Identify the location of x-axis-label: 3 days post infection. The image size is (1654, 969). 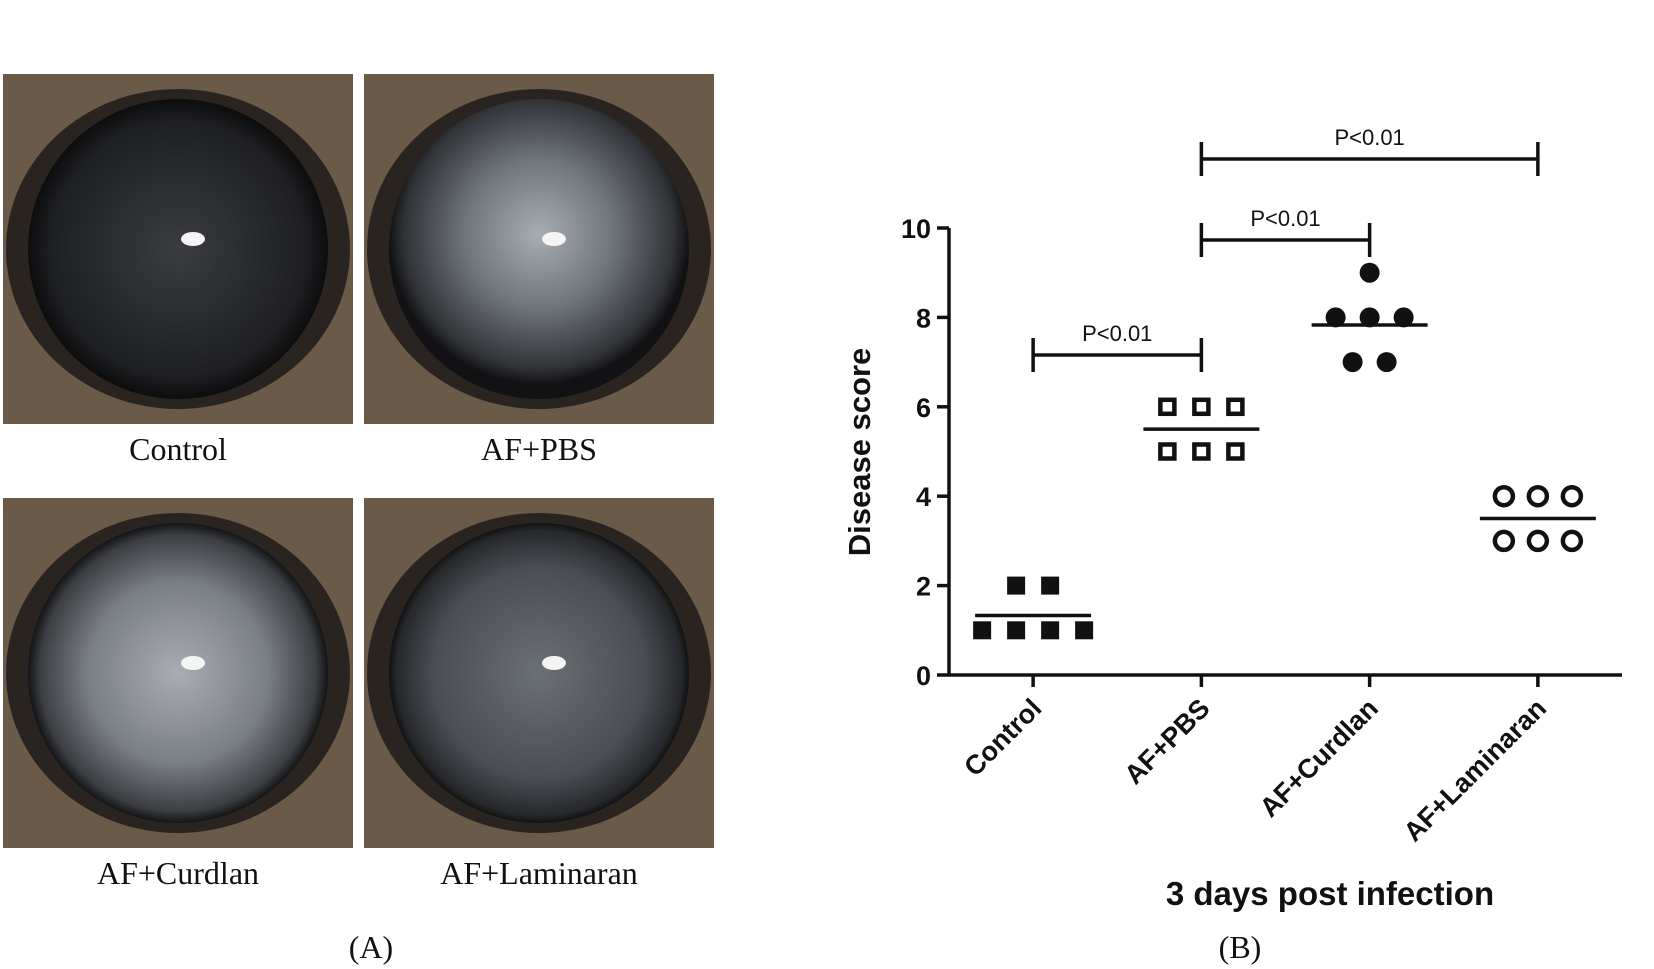
(1330, 893).